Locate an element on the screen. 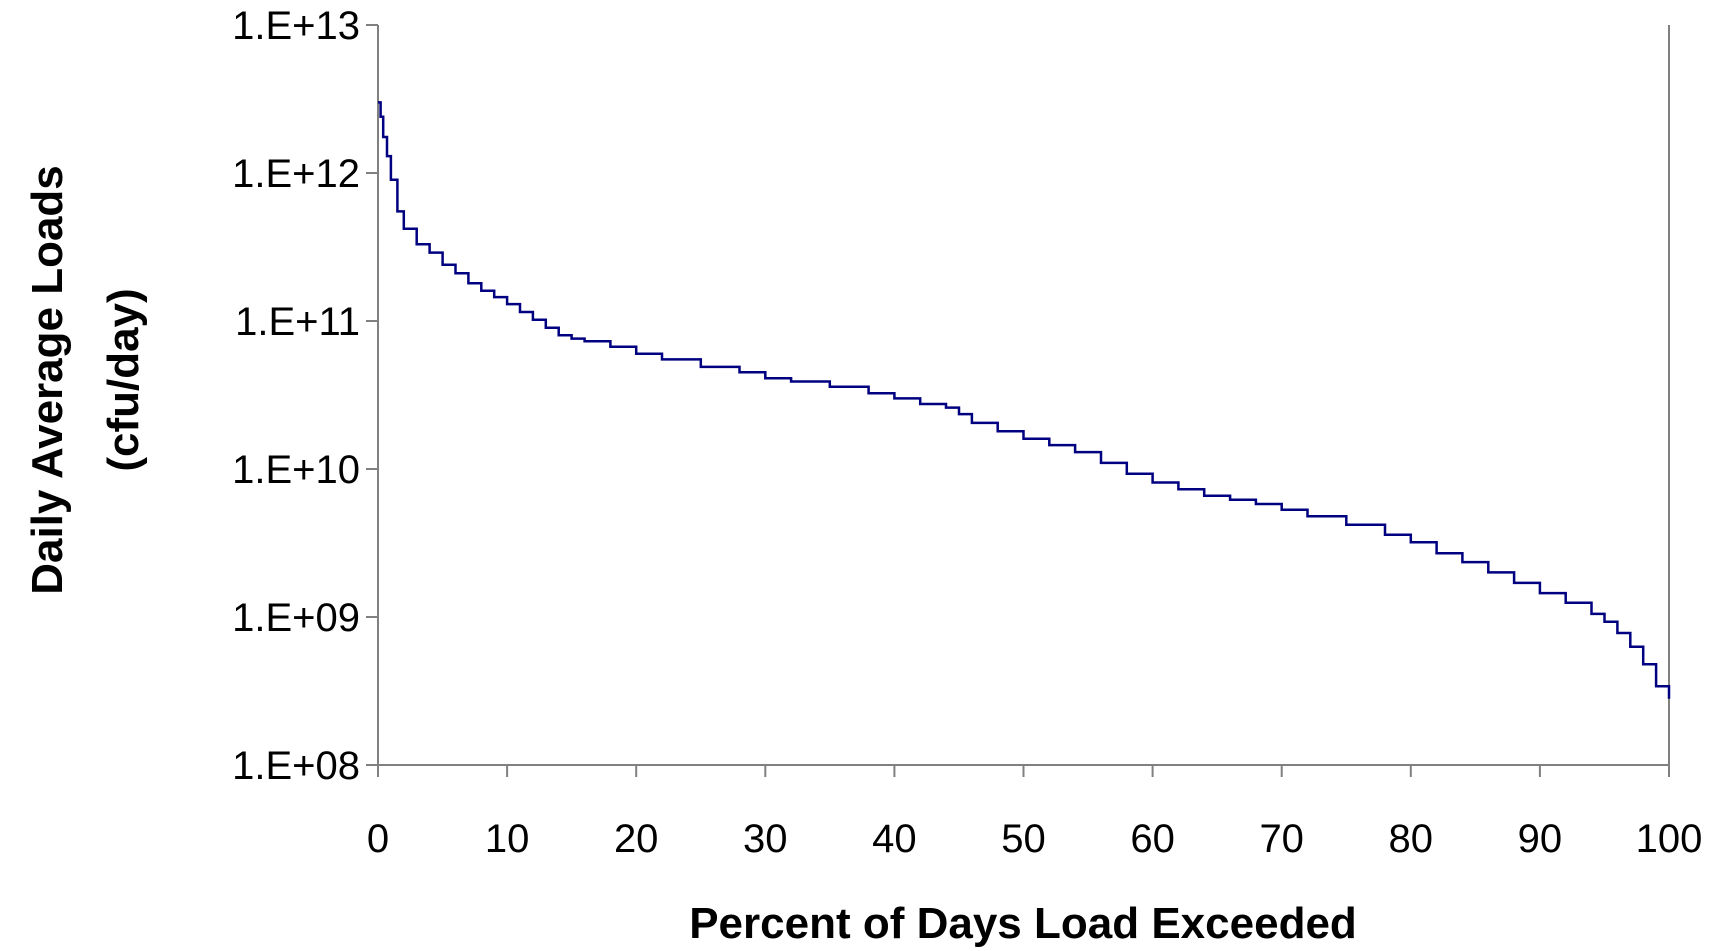 The height and width of the screenshot is (951, 1718). y-axis-title-line1: Daily Average Loads is located at coordinates (47, 380).